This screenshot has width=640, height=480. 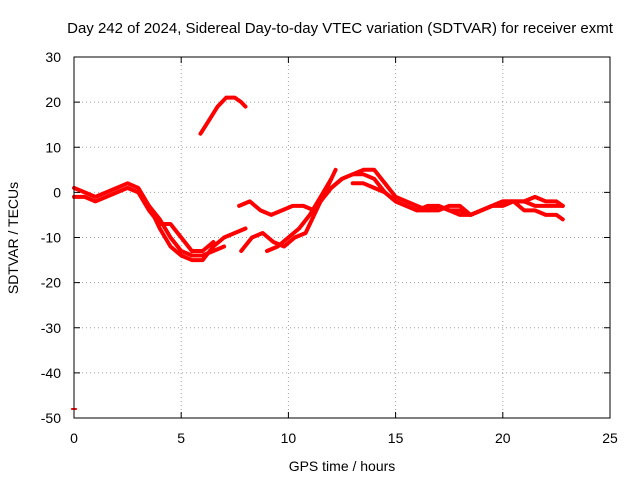 What do you see at coordinates (223, 115) in the screenshot?
I see `series-trace-d` at bounding box center [223, 115].